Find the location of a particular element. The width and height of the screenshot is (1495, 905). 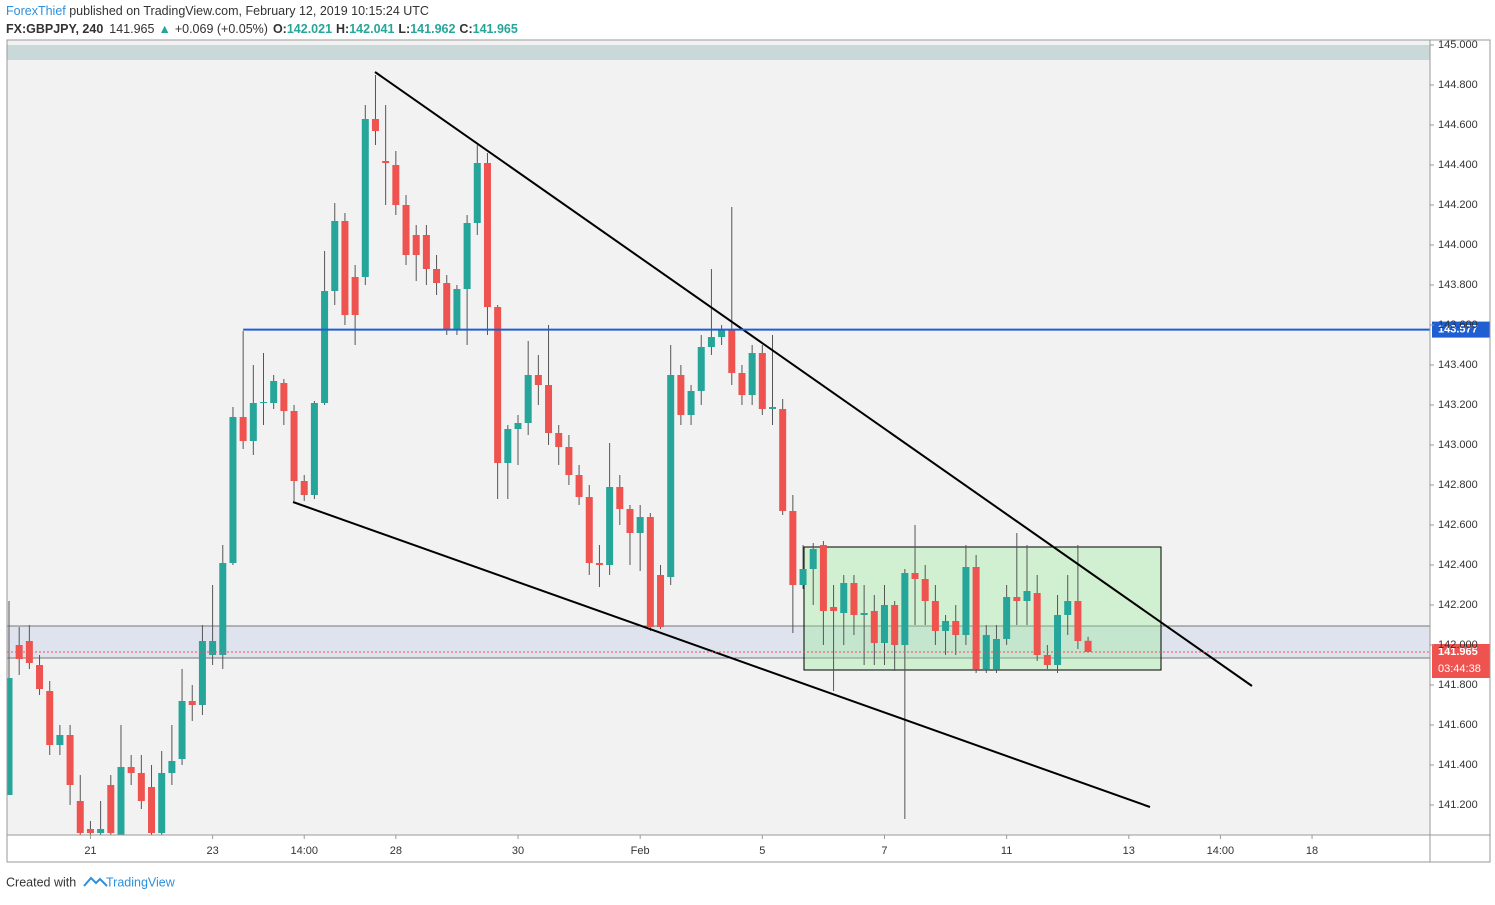

footer-brand: TradingView is located at coordinates (141, 882).